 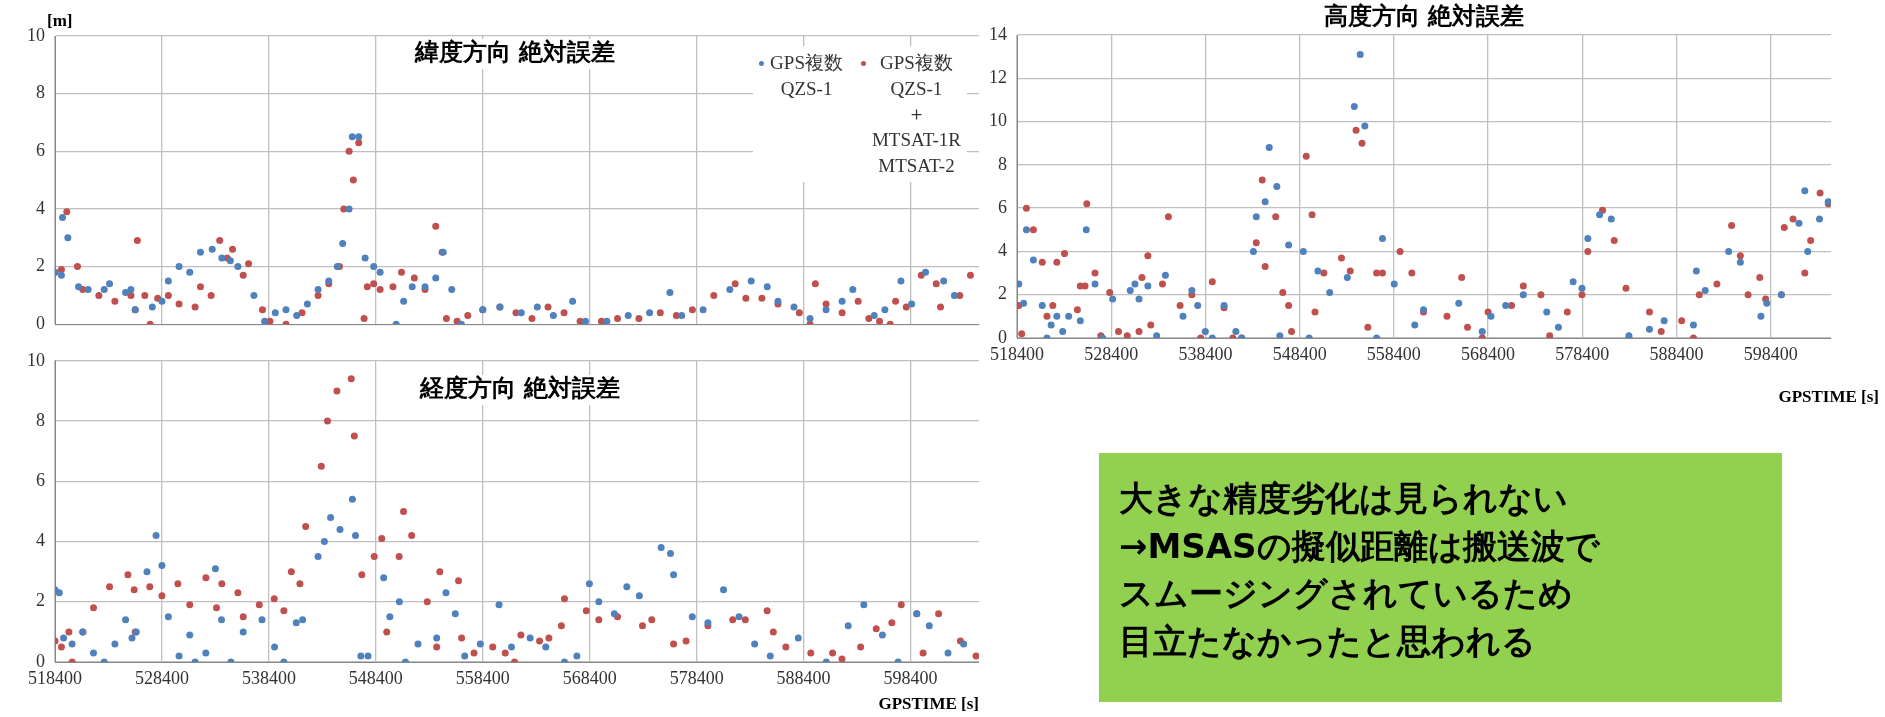 I want to click on y-tick-label: 0, so click(x=40, y=322).